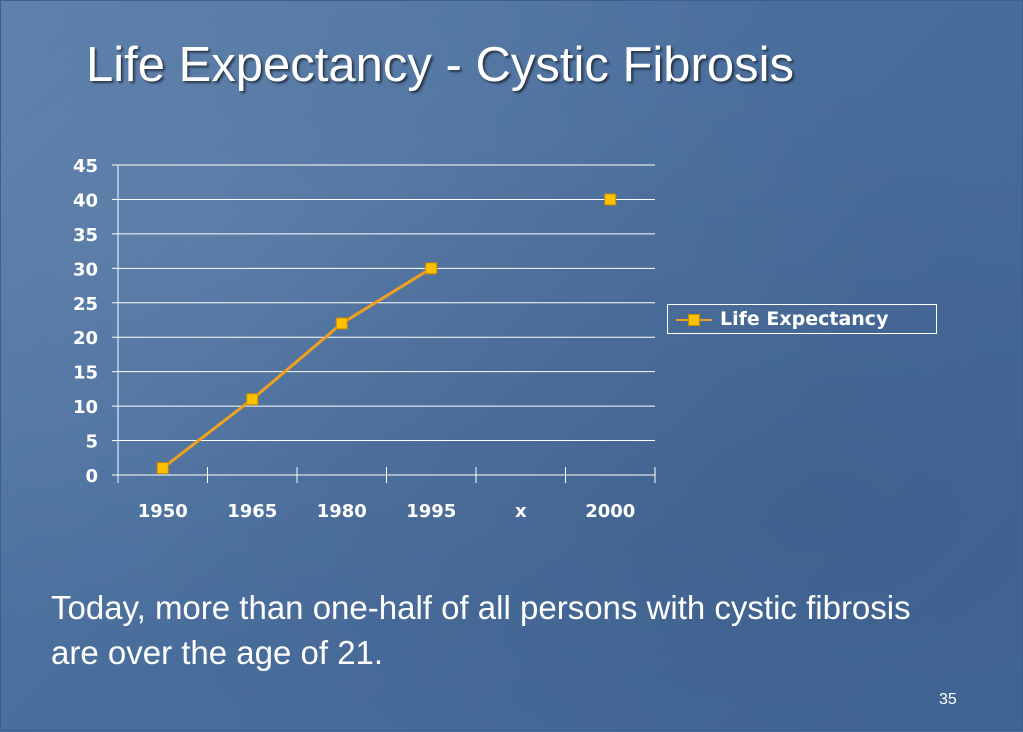 Image resolution: width=1023 pixels, height=732 pixels. I want to click on page-number: 35, so click(948, 699).